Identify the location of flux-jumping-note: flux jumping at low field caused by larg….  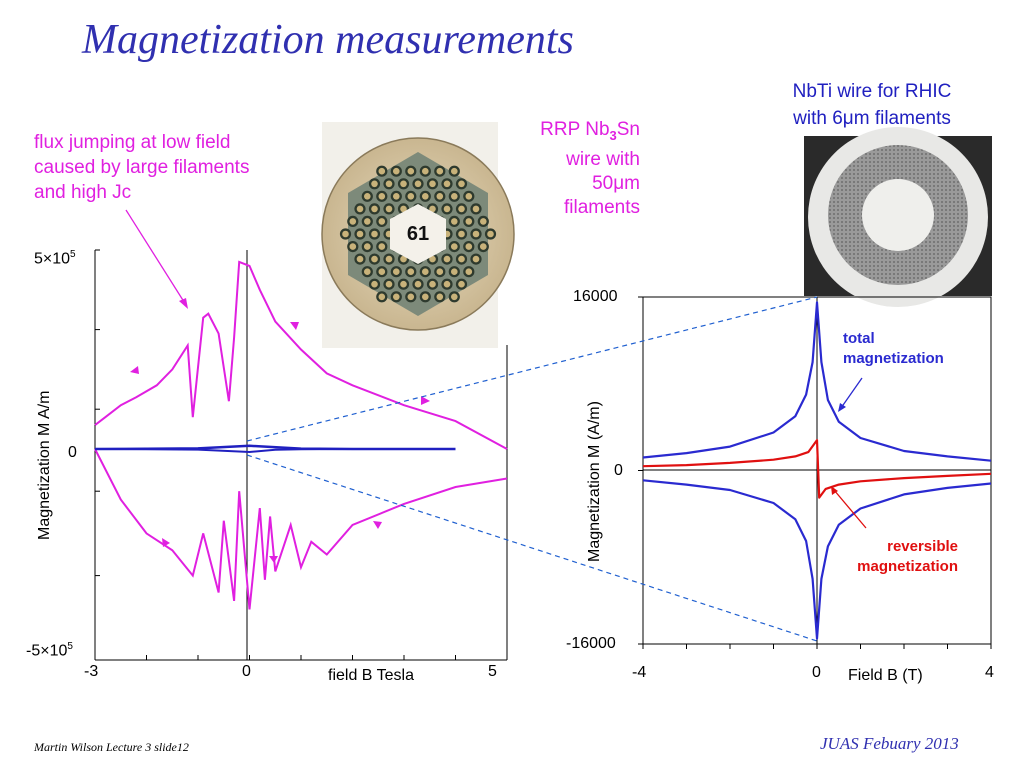
(142, 167).